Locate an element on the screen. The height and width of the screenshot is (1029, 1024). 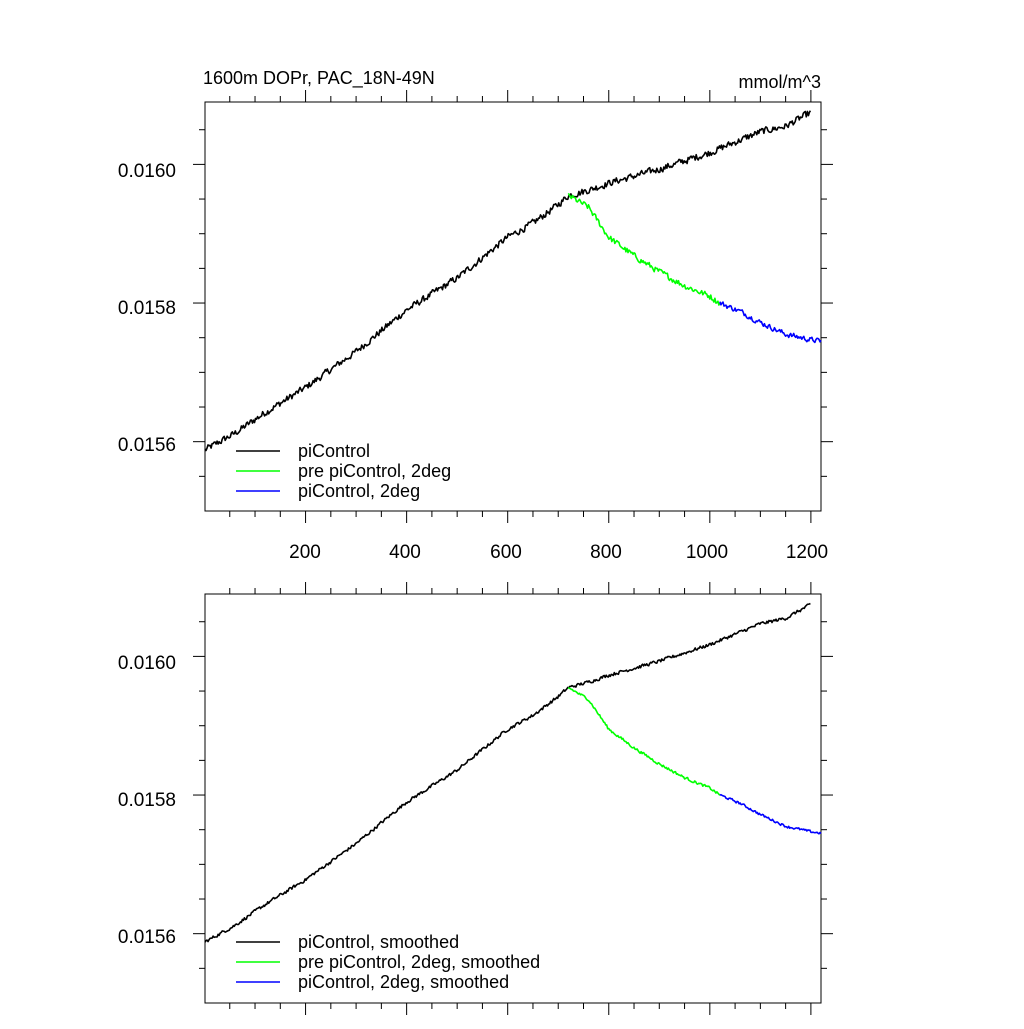
legend-label: piControl is located at coordinates (334, 451).